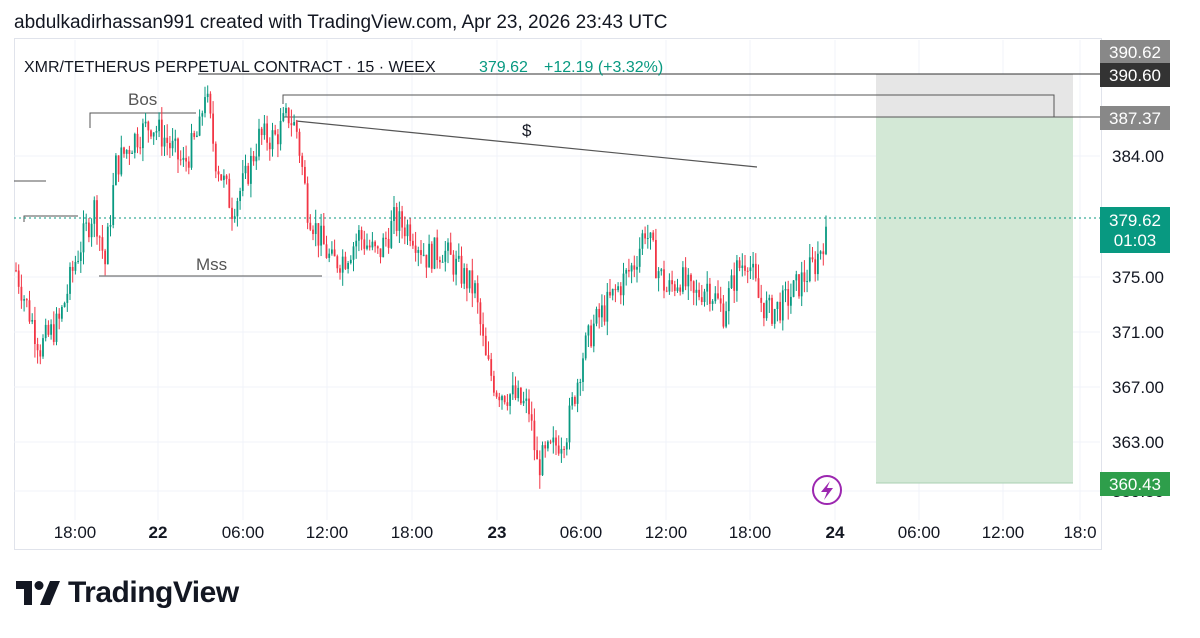 This screenshot has width=1200, height=638. What do you see at coordinates (142, 120) in the screenshot?
I see `bos-line` at bounding box center [142, 120].